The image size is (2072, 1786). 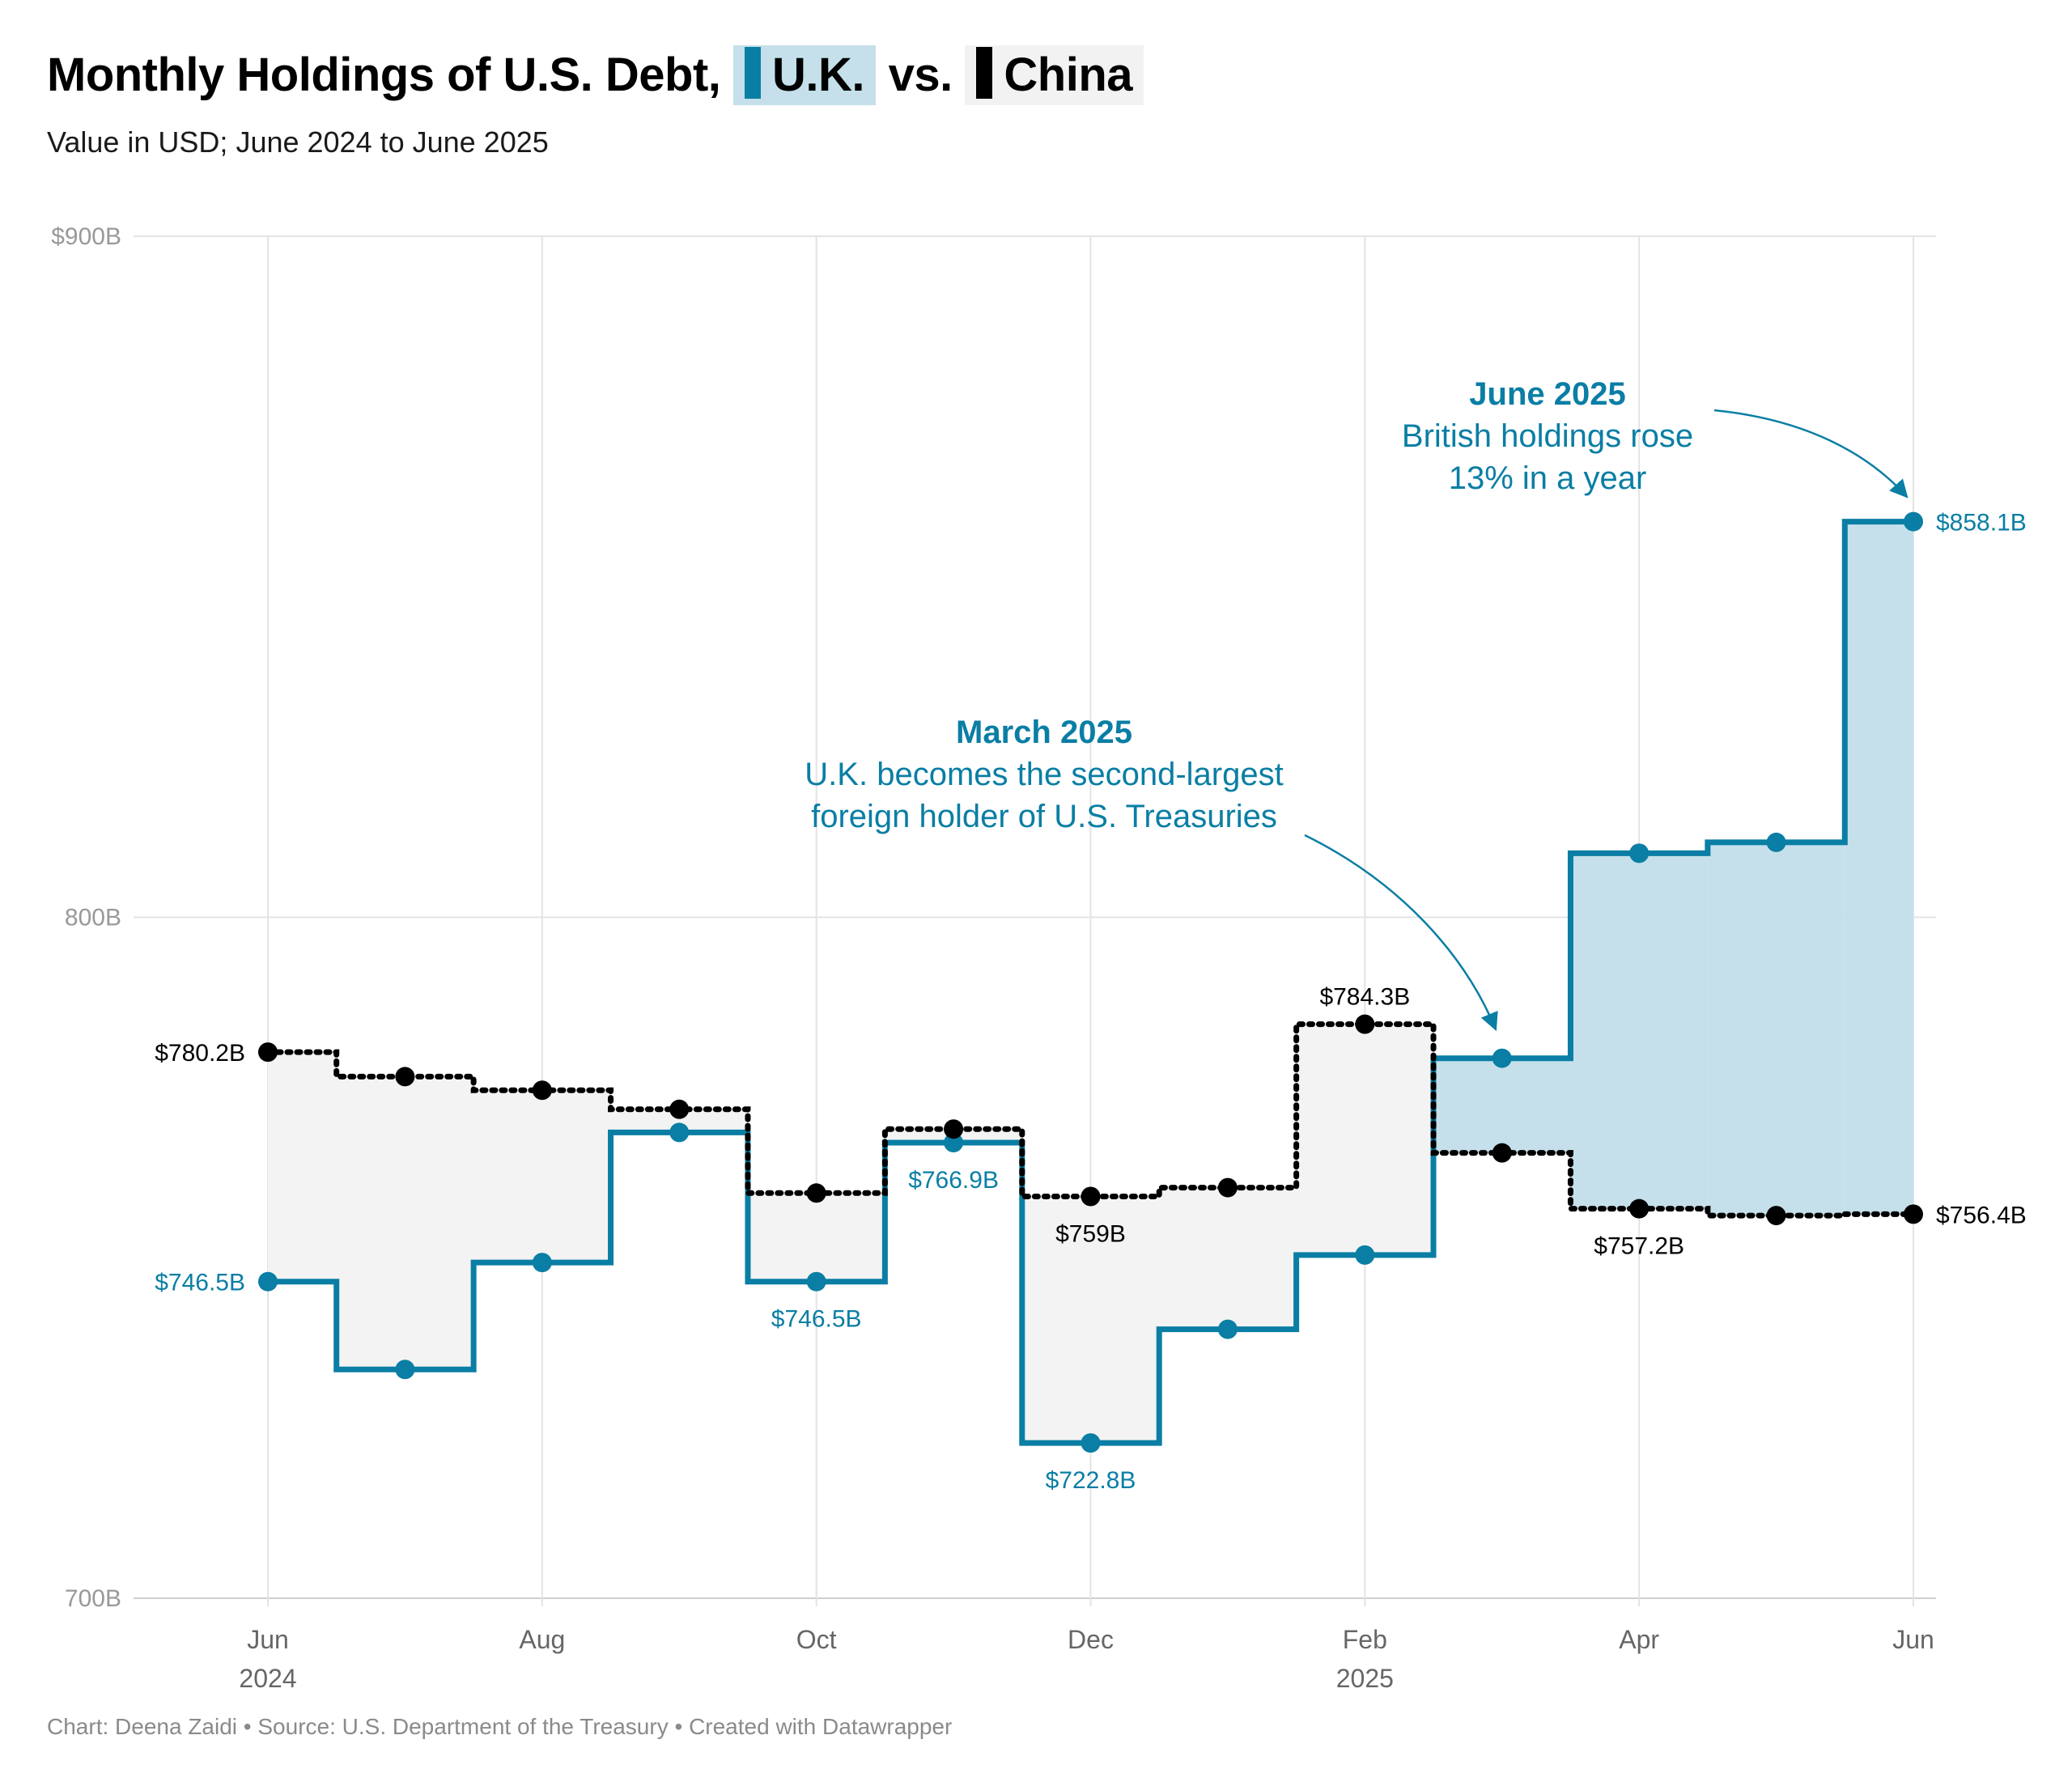 What do you see at coordinates (542, 1639) in the screenshot?
I see `x-tick-label: Aug` at bounding box center [542, 1639].